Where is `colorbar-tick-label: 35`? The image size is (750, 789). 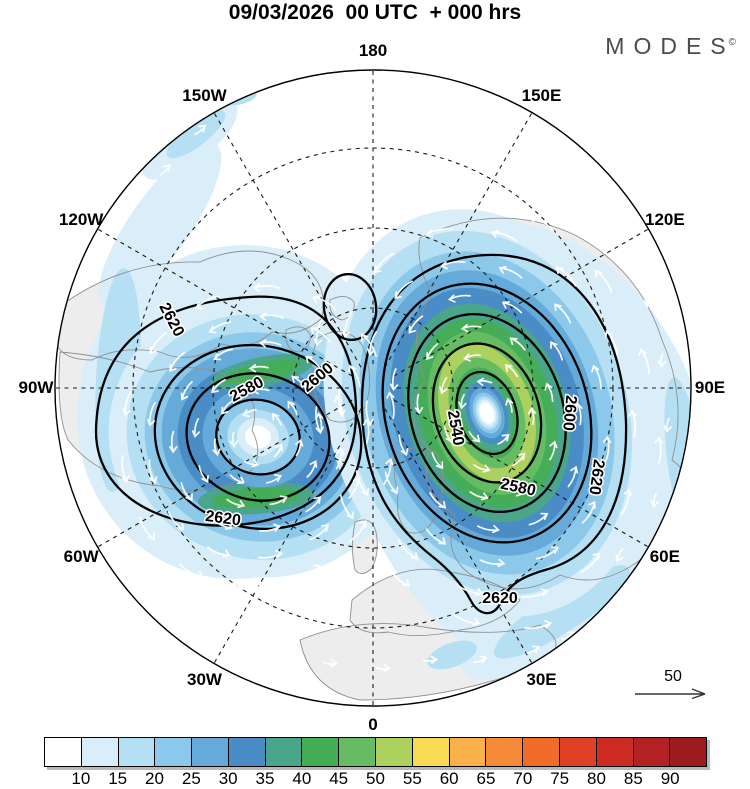 colorbar-tick-label: 35 is located at coordinates (265, 778).